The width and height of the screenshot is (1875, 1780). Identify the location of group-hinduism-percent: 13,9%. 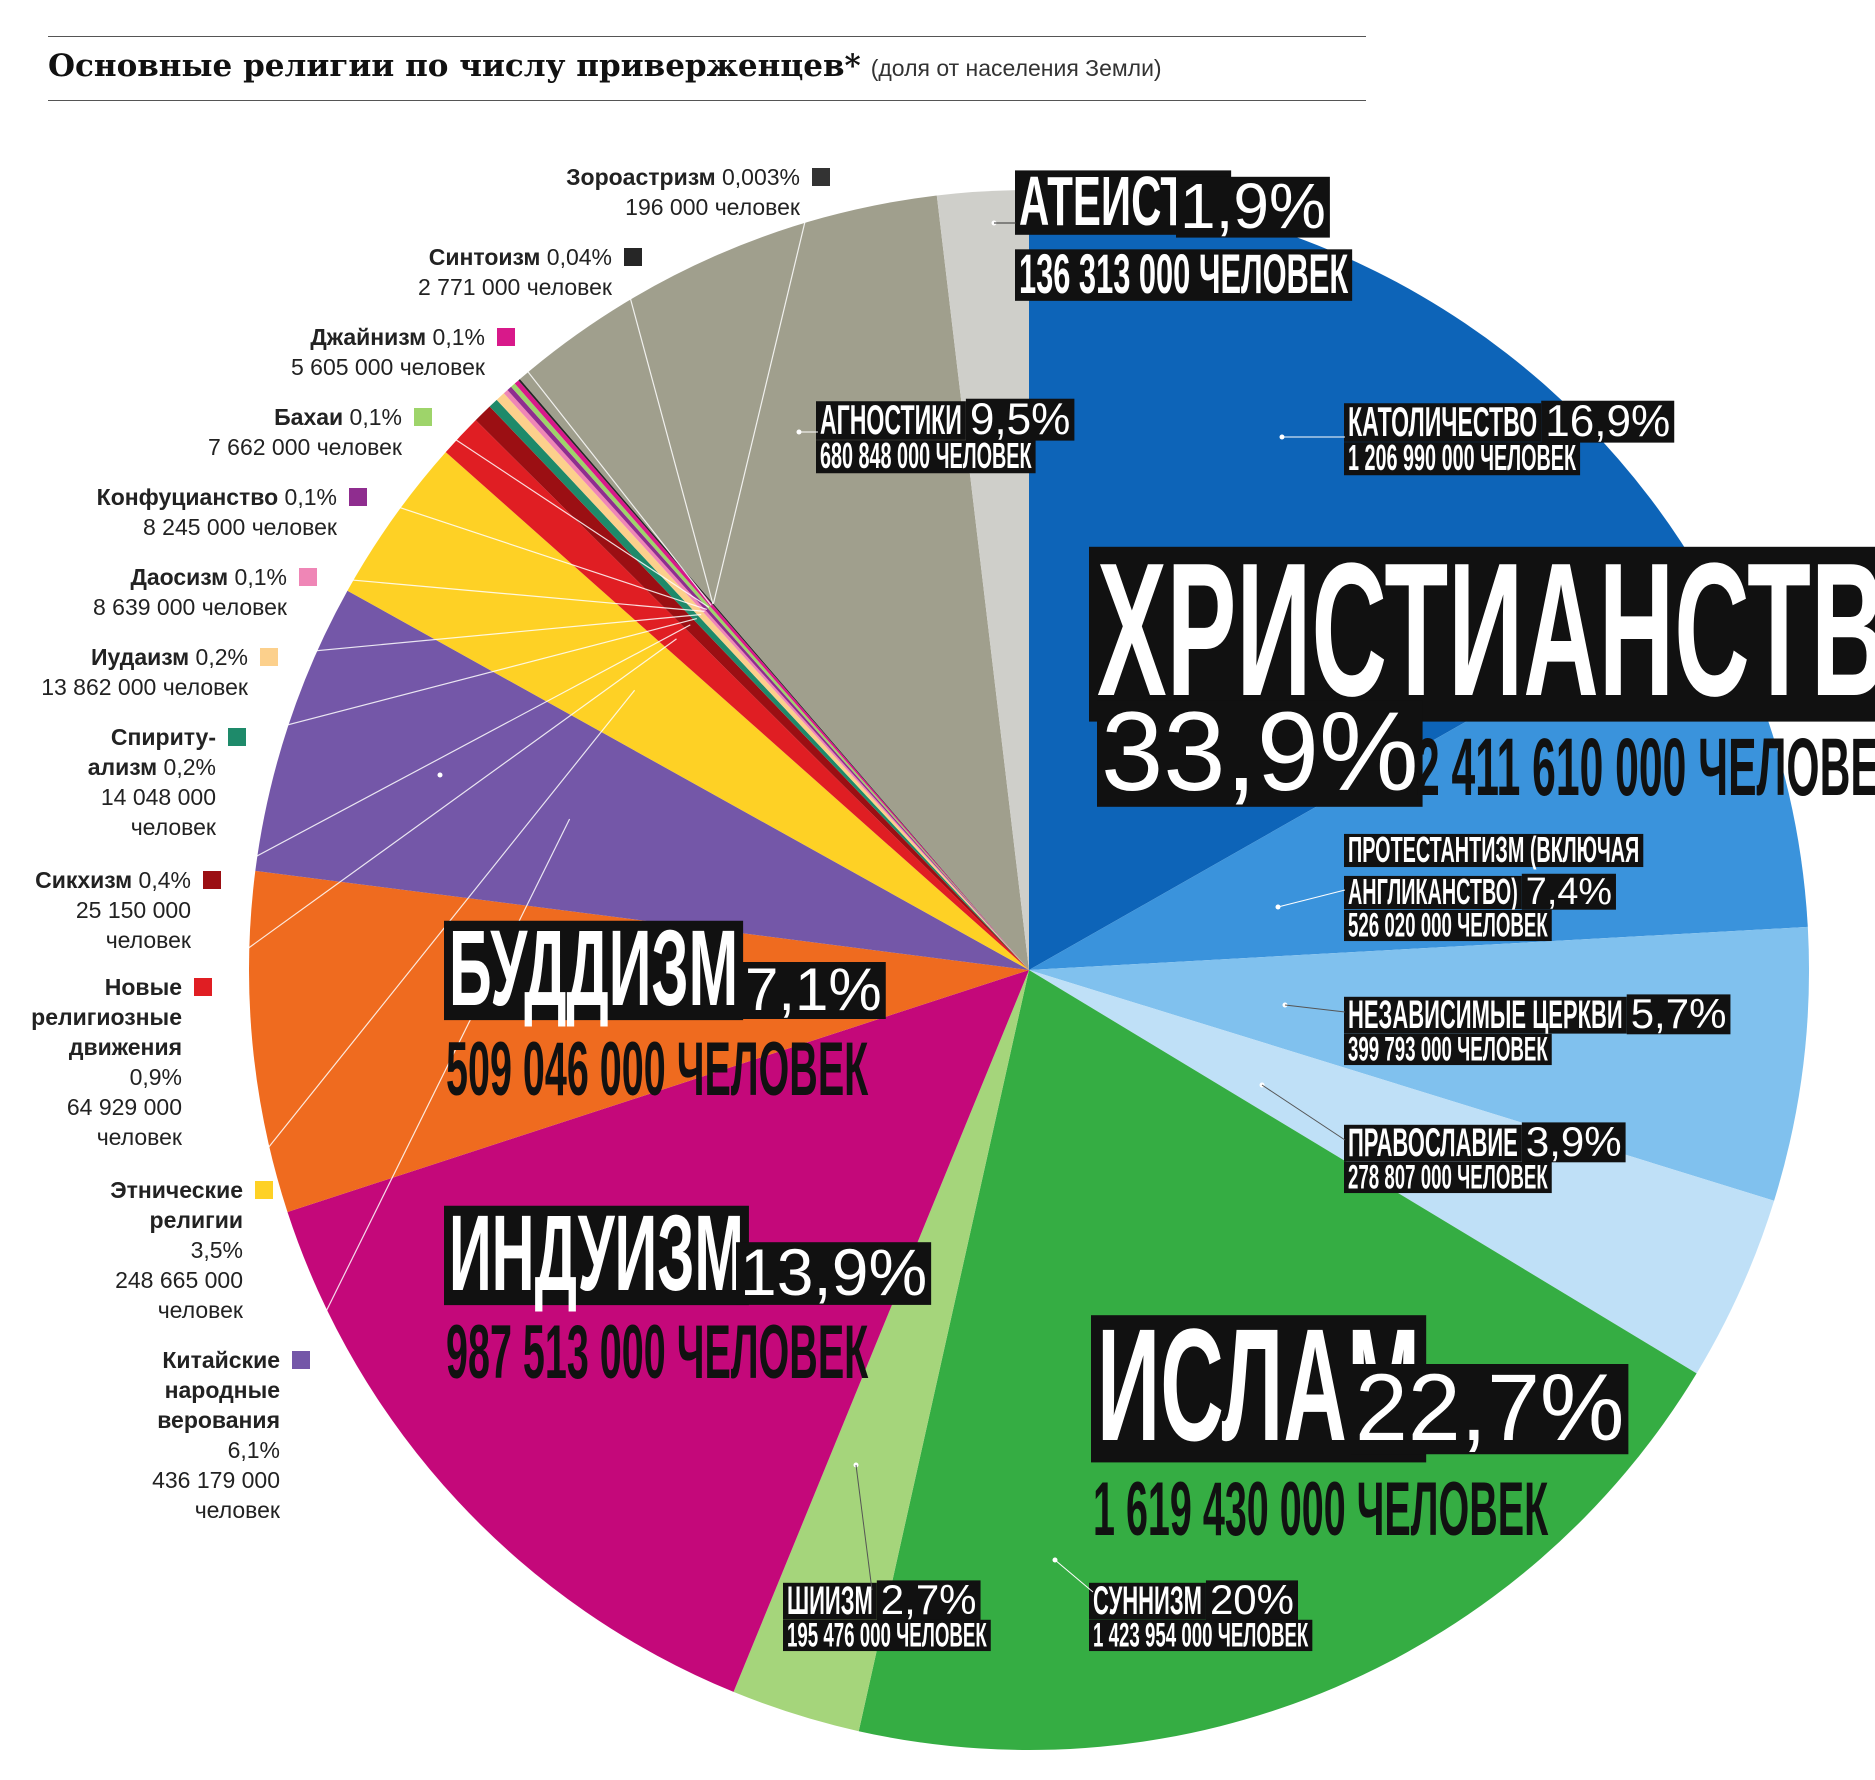
(834, 1272).